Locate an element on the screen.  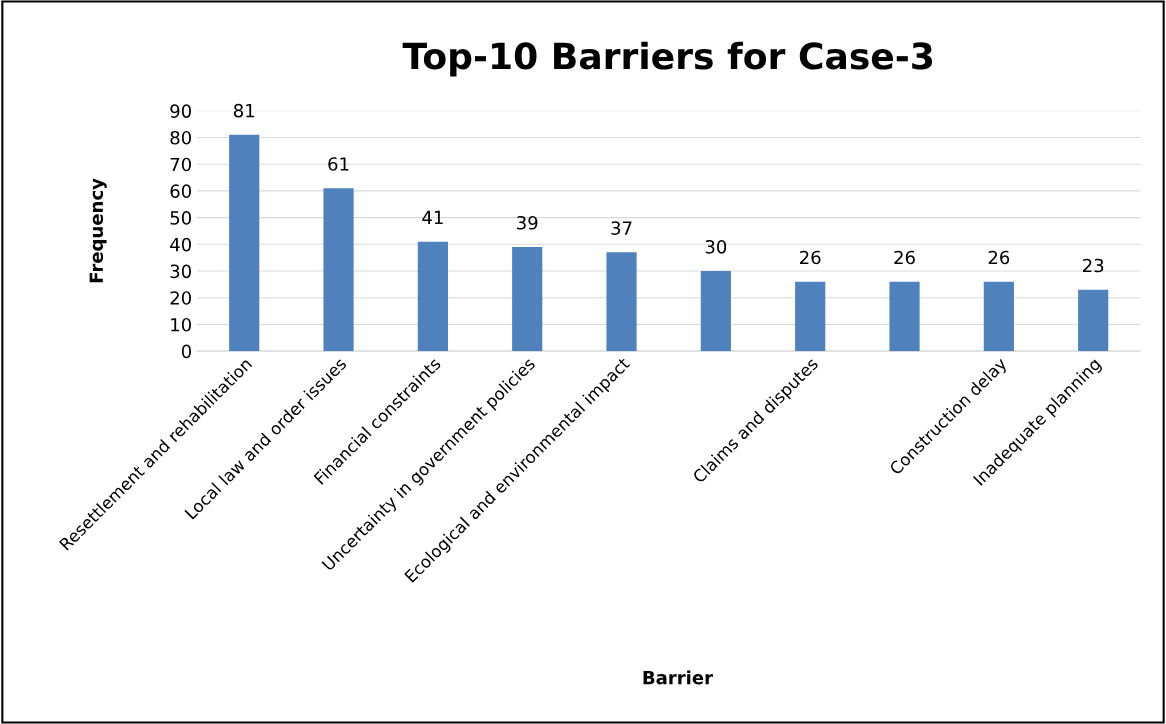
y-tick-label: 70 is located at coordinates (180, 164).